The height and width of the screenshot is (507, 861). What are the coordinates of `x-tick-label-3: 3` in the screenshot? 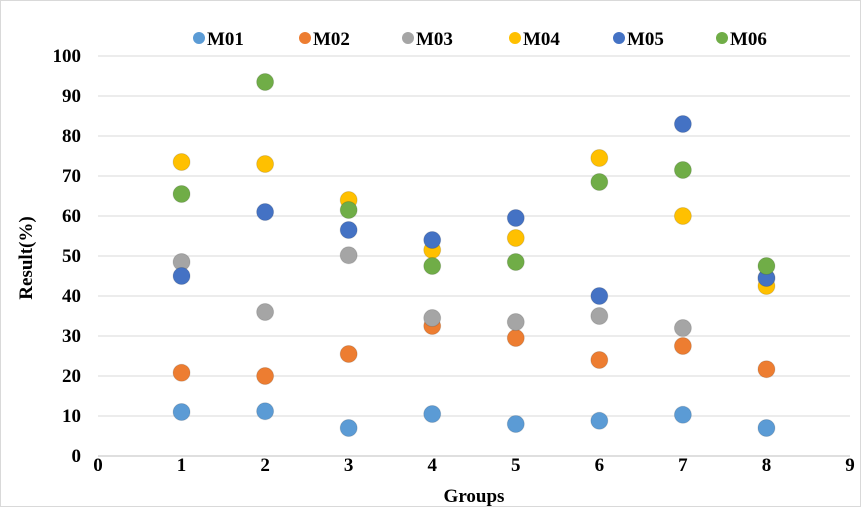 It's located at (349, 465).